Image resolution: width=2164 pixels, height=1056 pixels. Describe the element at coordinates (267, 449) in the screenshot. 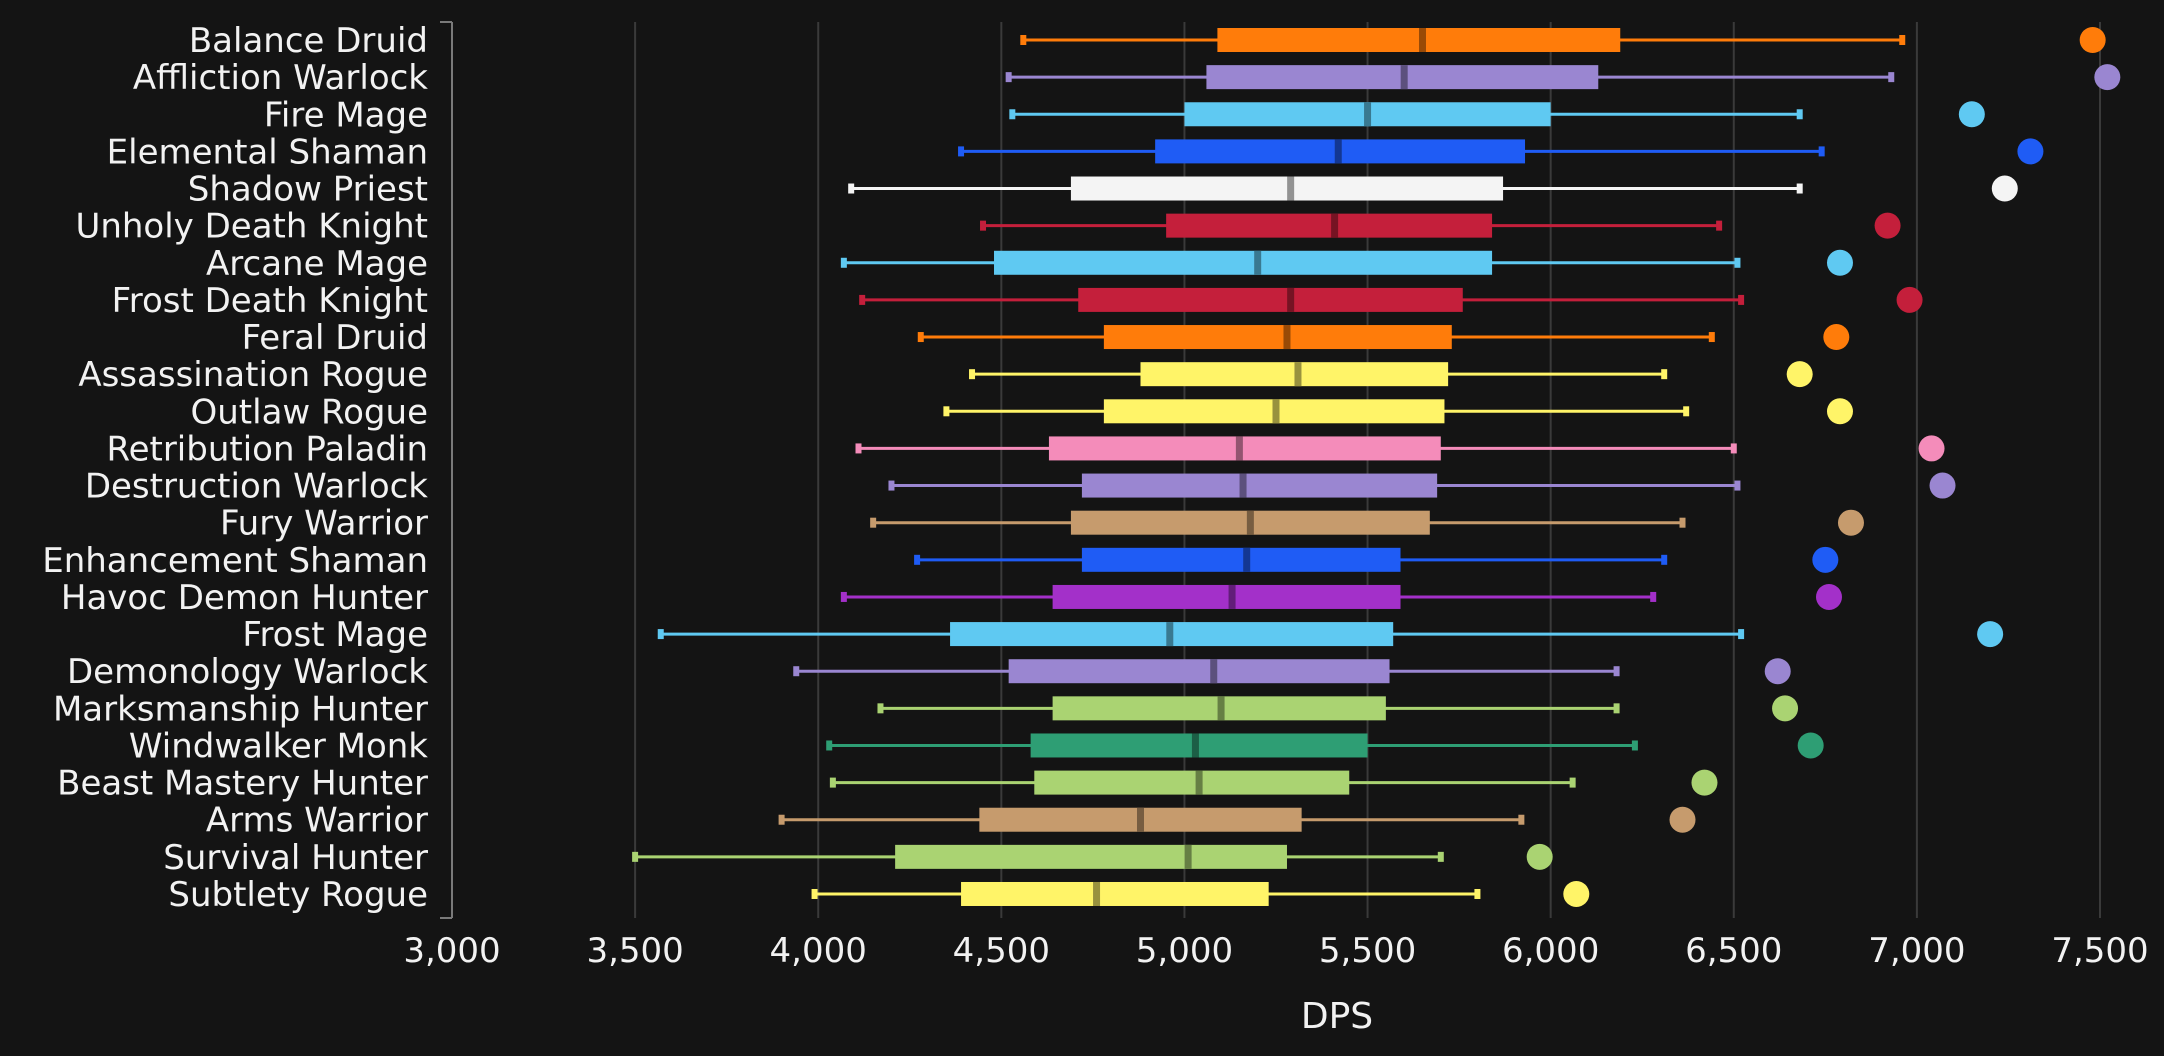

I see `category-label: Retribution Paladin` at that location.